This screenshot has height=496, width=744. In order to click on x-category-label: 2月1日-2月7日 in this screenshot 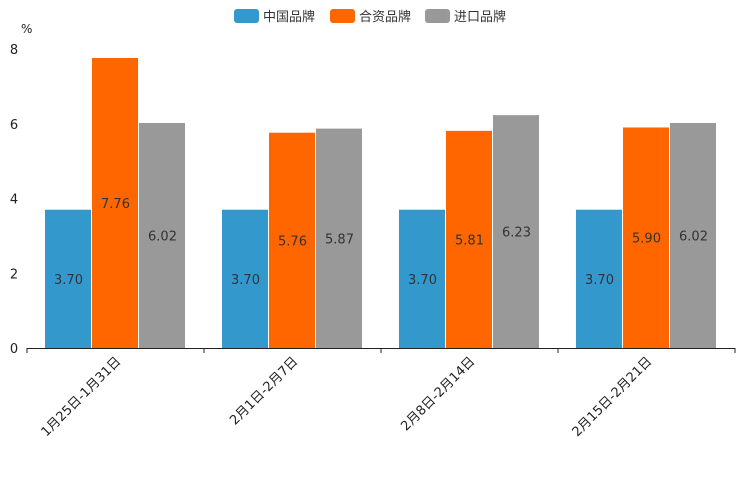, I will do `click(264, 391)`.